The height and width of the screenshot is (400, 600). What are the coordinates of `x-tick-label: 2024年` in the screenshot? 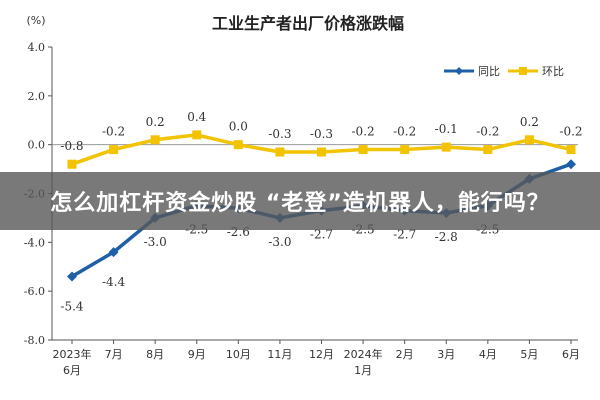 It's located at (363, 354).